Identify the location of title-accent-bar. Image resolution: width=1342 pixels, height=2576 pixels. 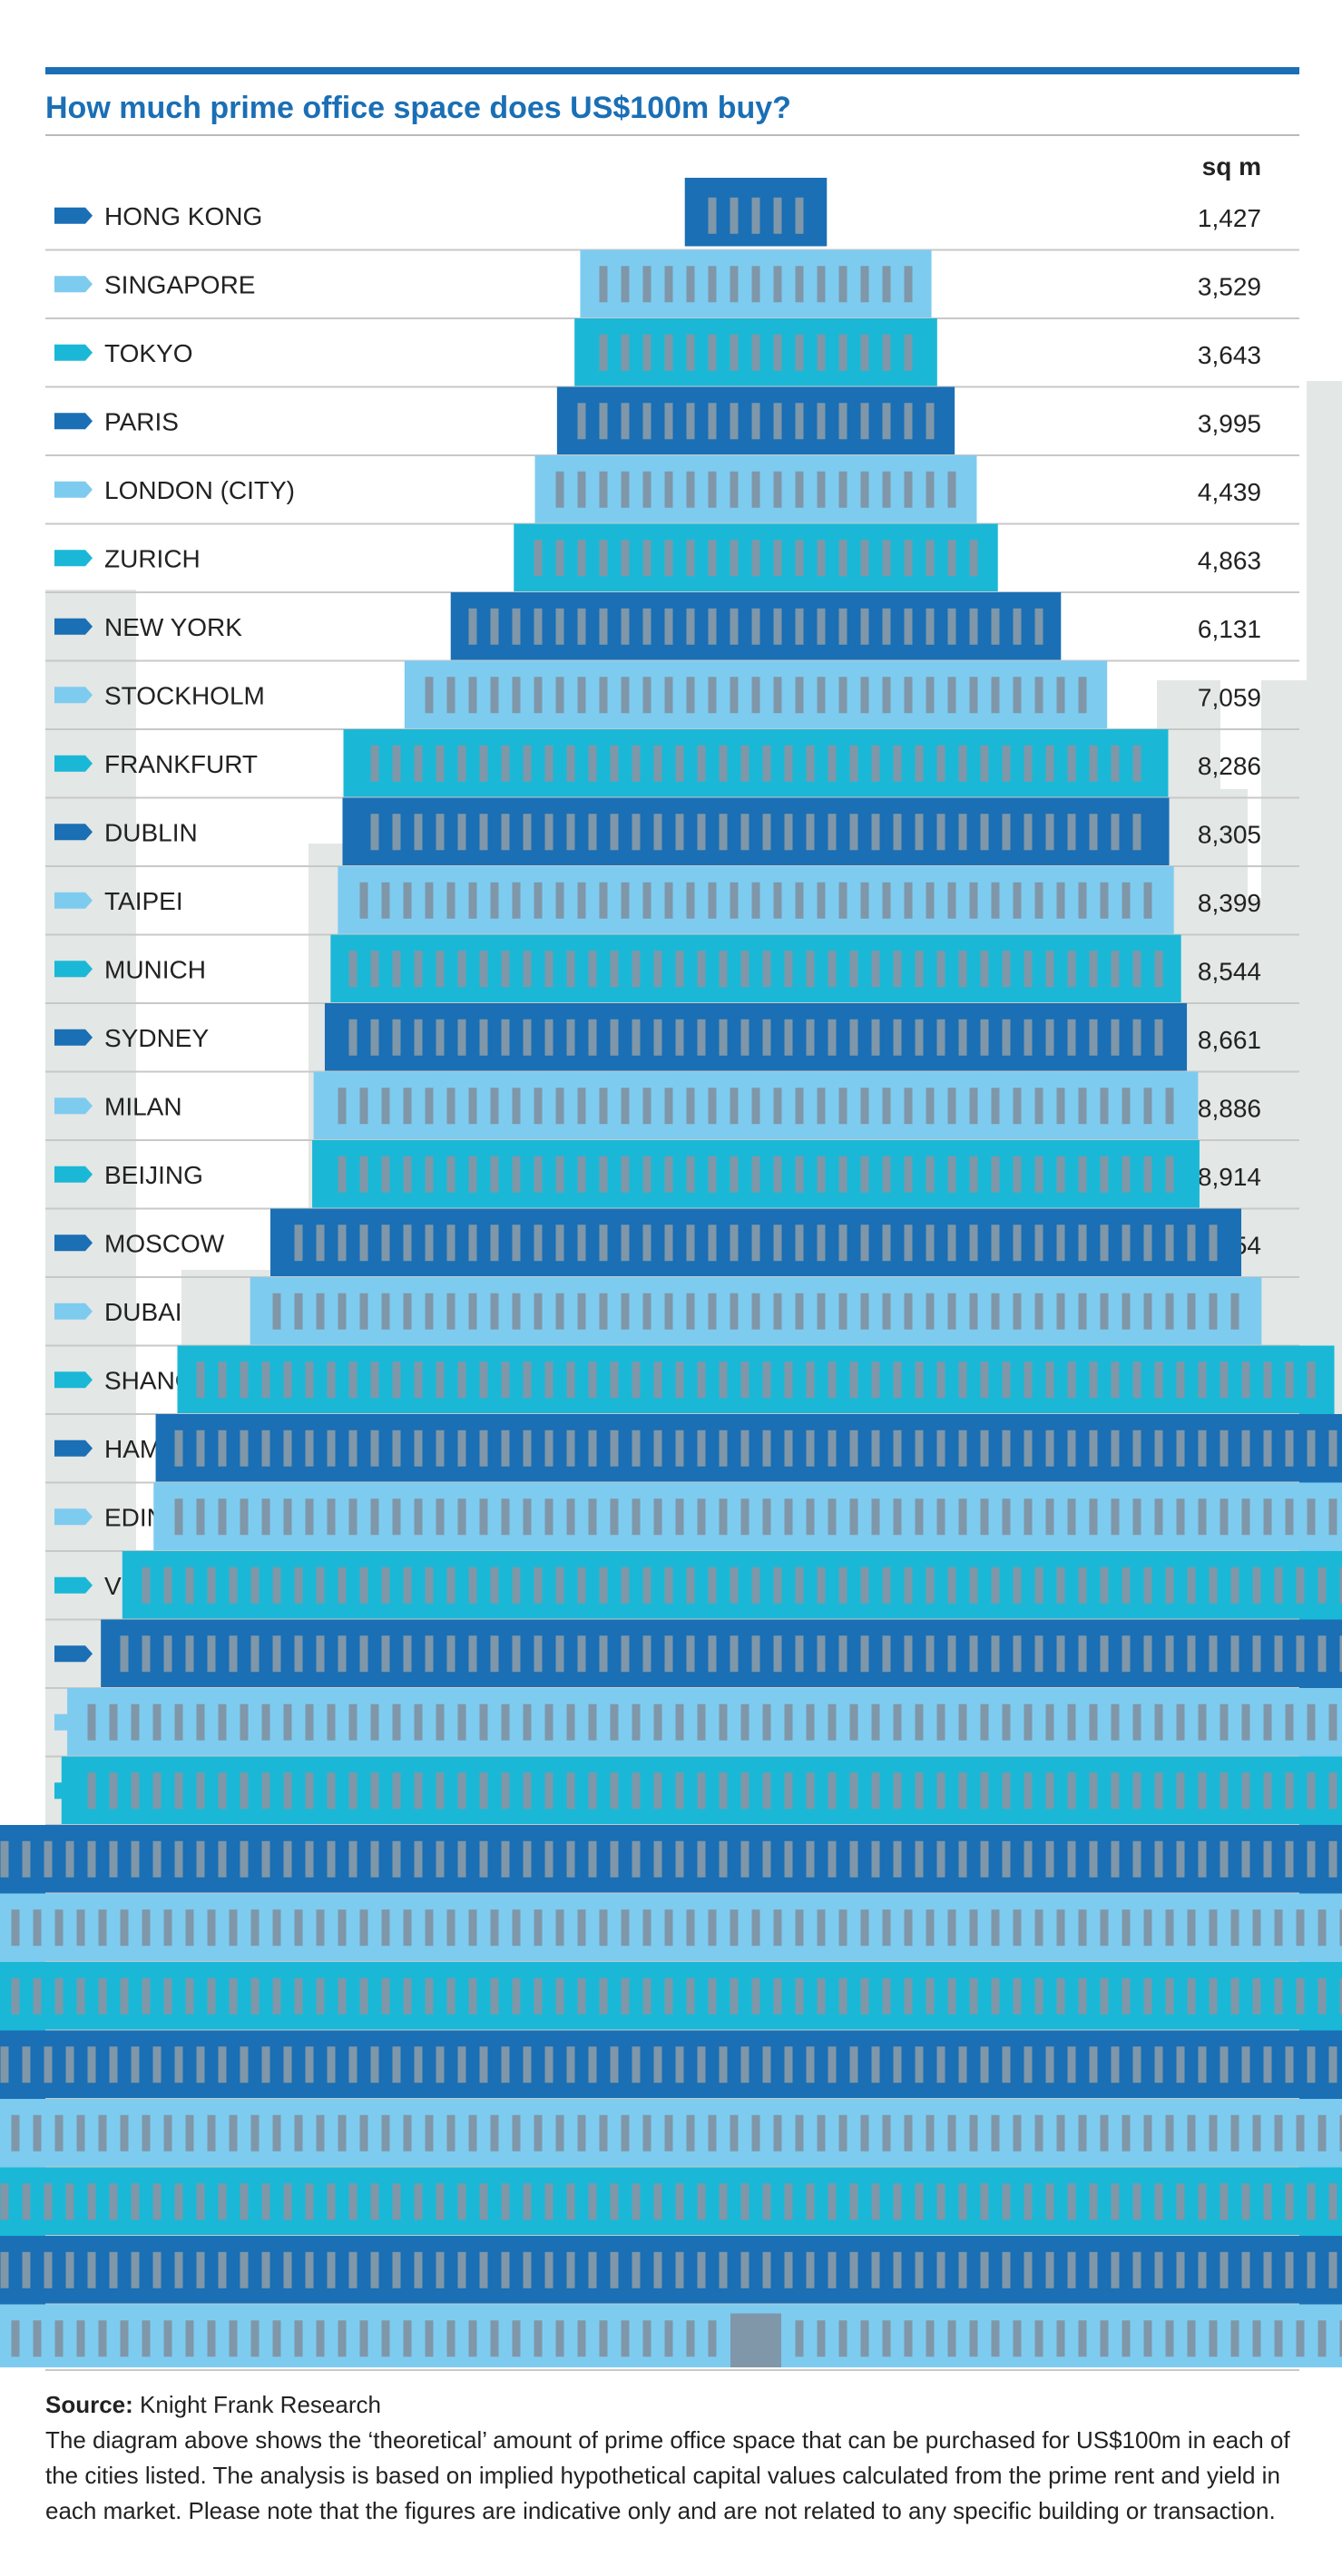
(672, 70).